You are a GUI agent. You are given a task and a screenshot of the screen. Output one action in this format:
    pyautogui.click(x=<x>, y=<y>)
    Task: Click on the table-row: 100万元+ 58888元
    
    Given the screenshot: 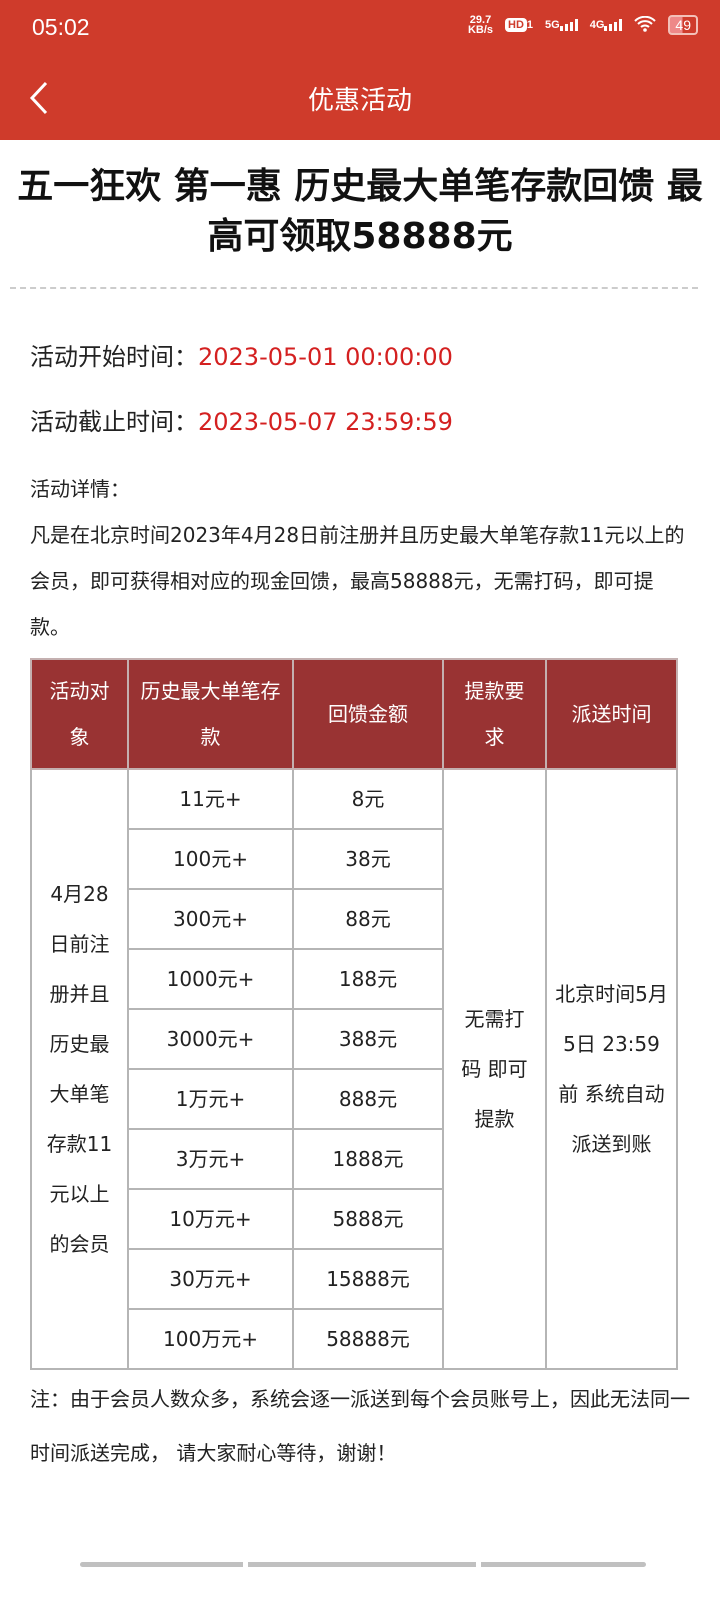 What is the action you would take?
    pyautogui.click(x=354, y=1339)
    